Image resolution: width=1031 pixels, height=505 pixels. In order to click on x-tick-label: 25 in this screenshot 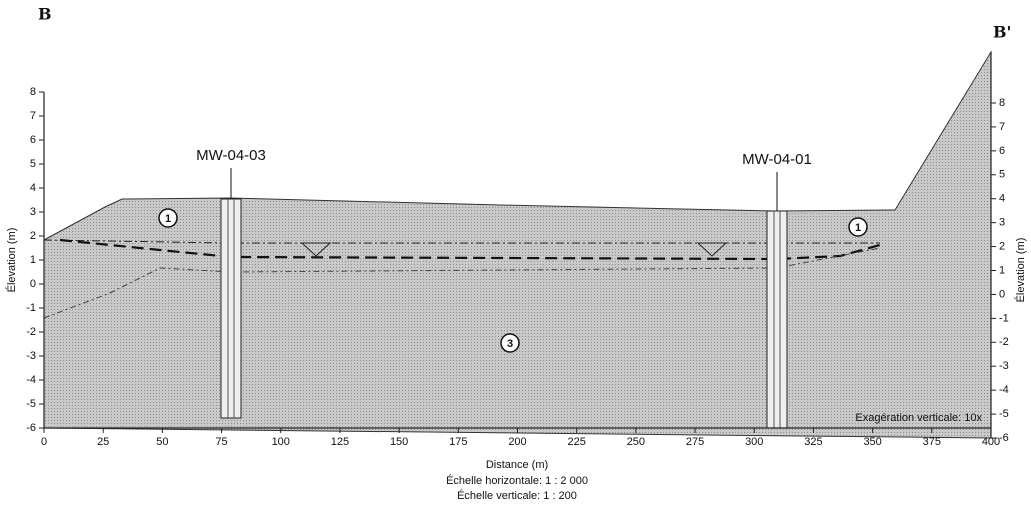, I will do `click(103, 442)`.